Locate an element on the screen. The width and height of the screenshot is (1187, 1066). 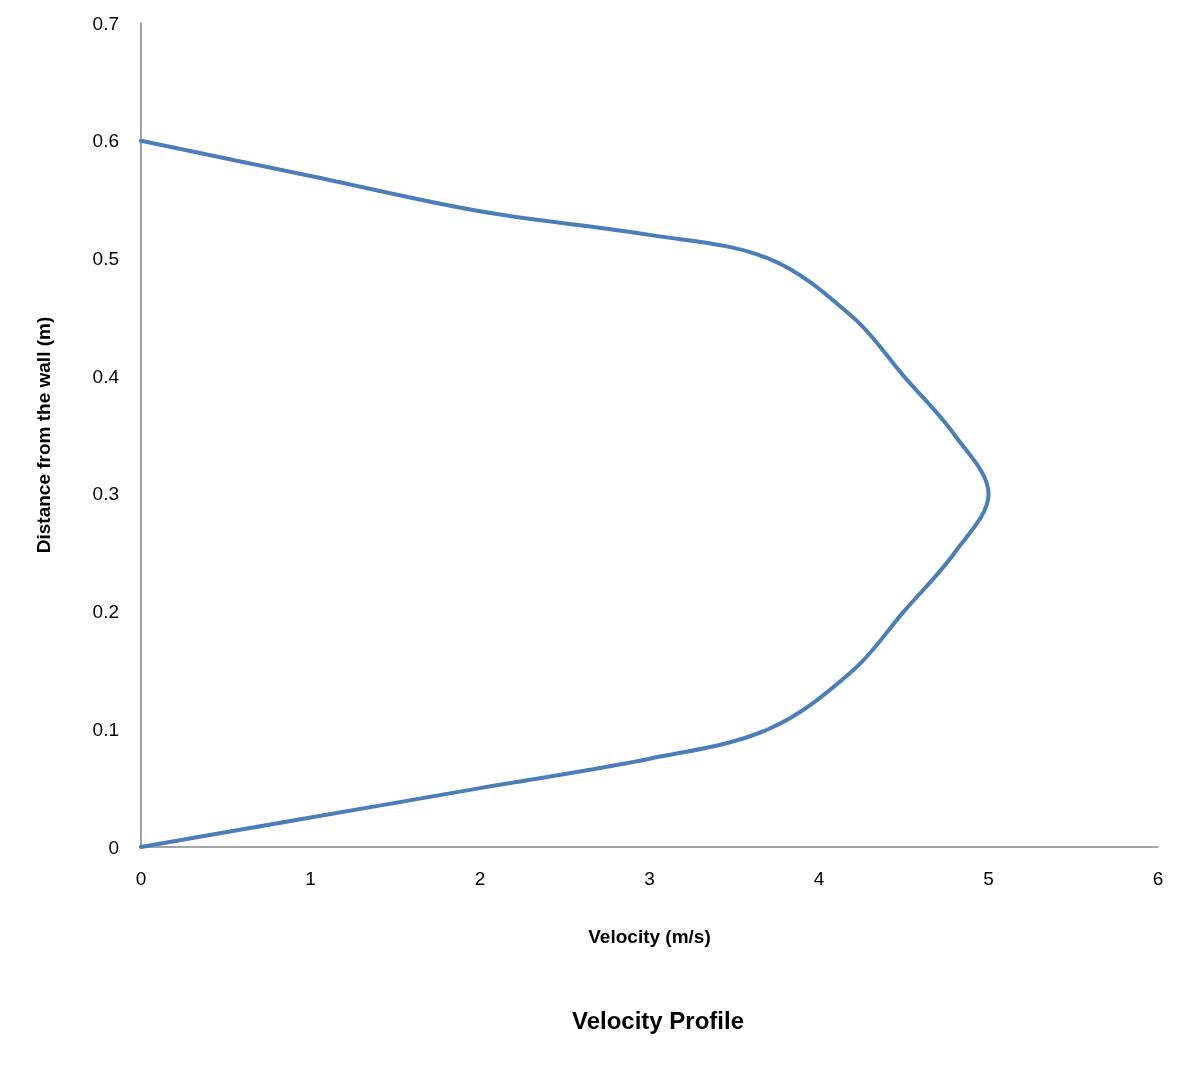
x-tick-label: 5 is located at coordinates (988, 878).